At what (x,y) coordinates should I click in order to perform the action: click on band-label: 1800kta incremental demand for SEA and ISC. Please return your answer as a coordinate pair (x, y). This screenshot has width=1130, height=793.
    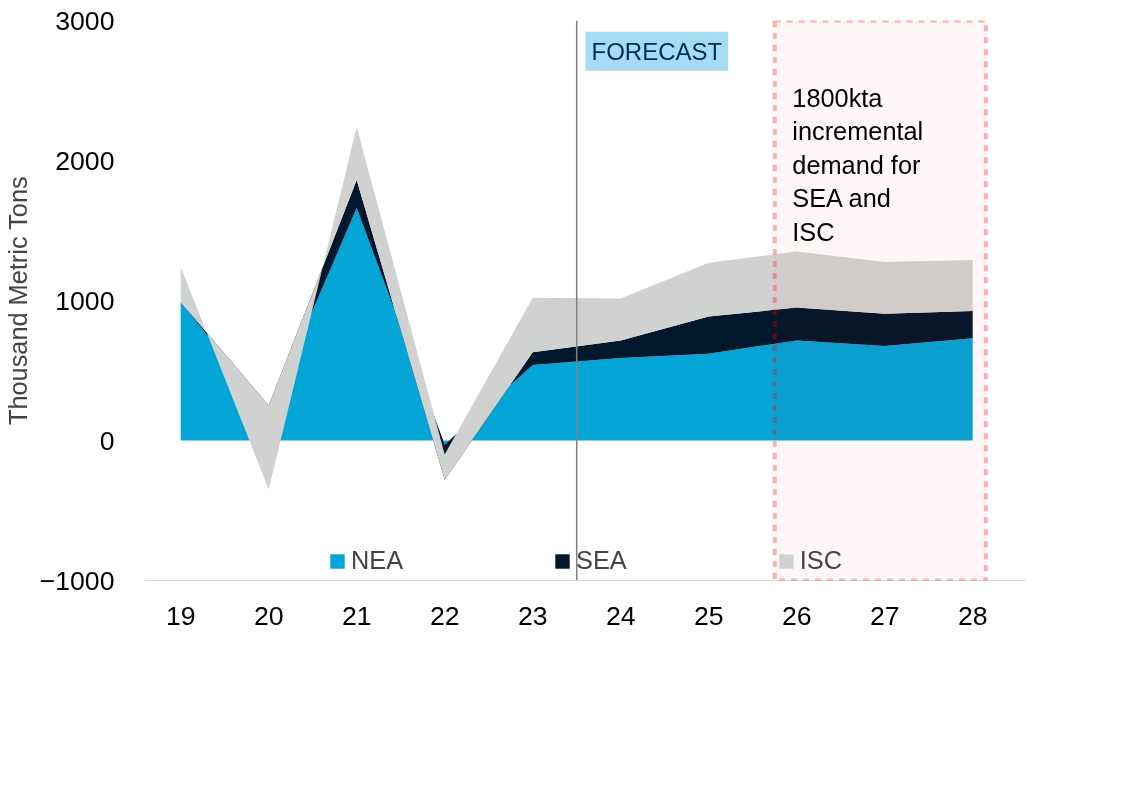
    Looking at the image, I should click on (858, 164).